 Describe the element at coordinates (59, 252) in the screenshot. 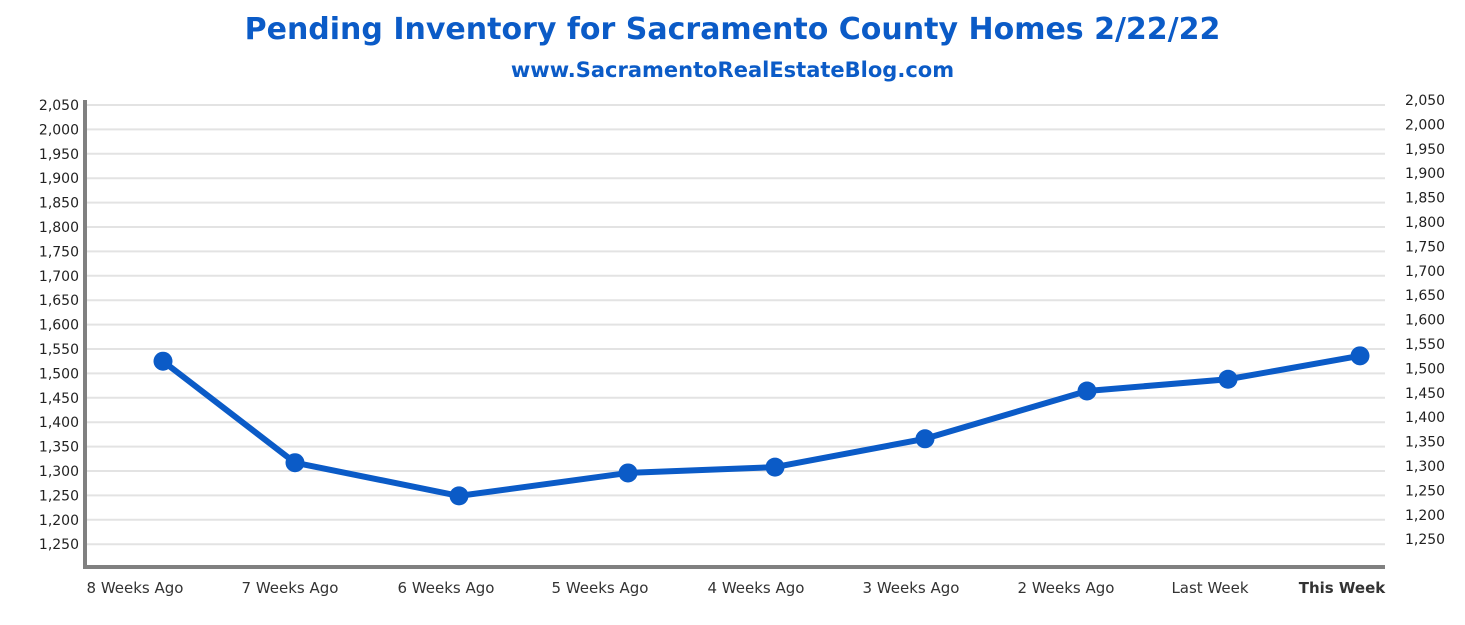

I see `y-tick-label-left: 1,750` at that location.